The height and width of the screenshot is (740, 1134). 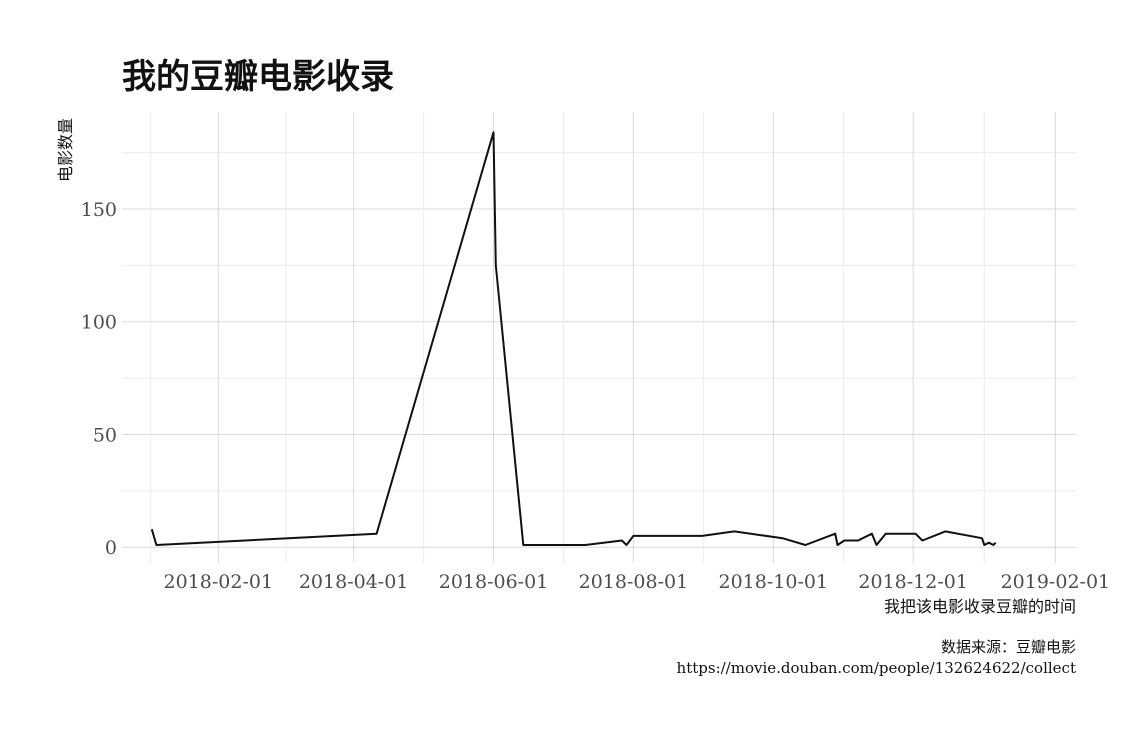 I want to click on y-tick-labels: 0 50 100 150, so click(x=99, y=379).